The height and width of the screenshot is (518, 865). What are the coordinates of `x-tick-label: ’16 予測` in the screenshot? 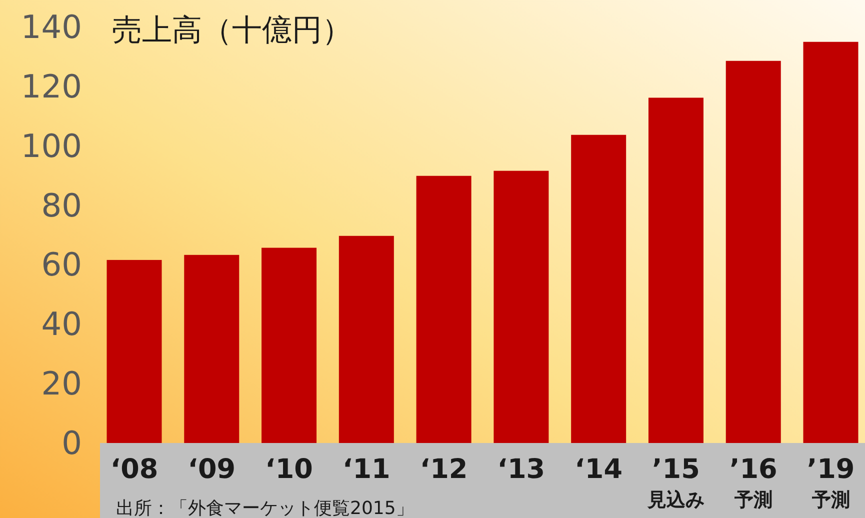 It's located at (753, 482).